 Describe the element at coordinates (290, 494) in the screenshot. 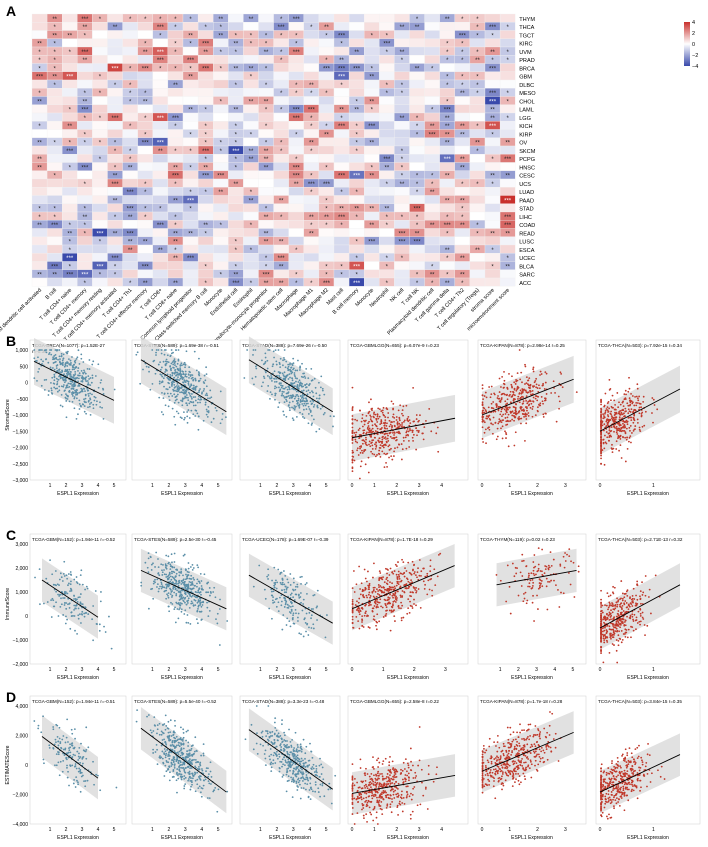

I see `x-axis-label: ESPL1 Expression` at that location.